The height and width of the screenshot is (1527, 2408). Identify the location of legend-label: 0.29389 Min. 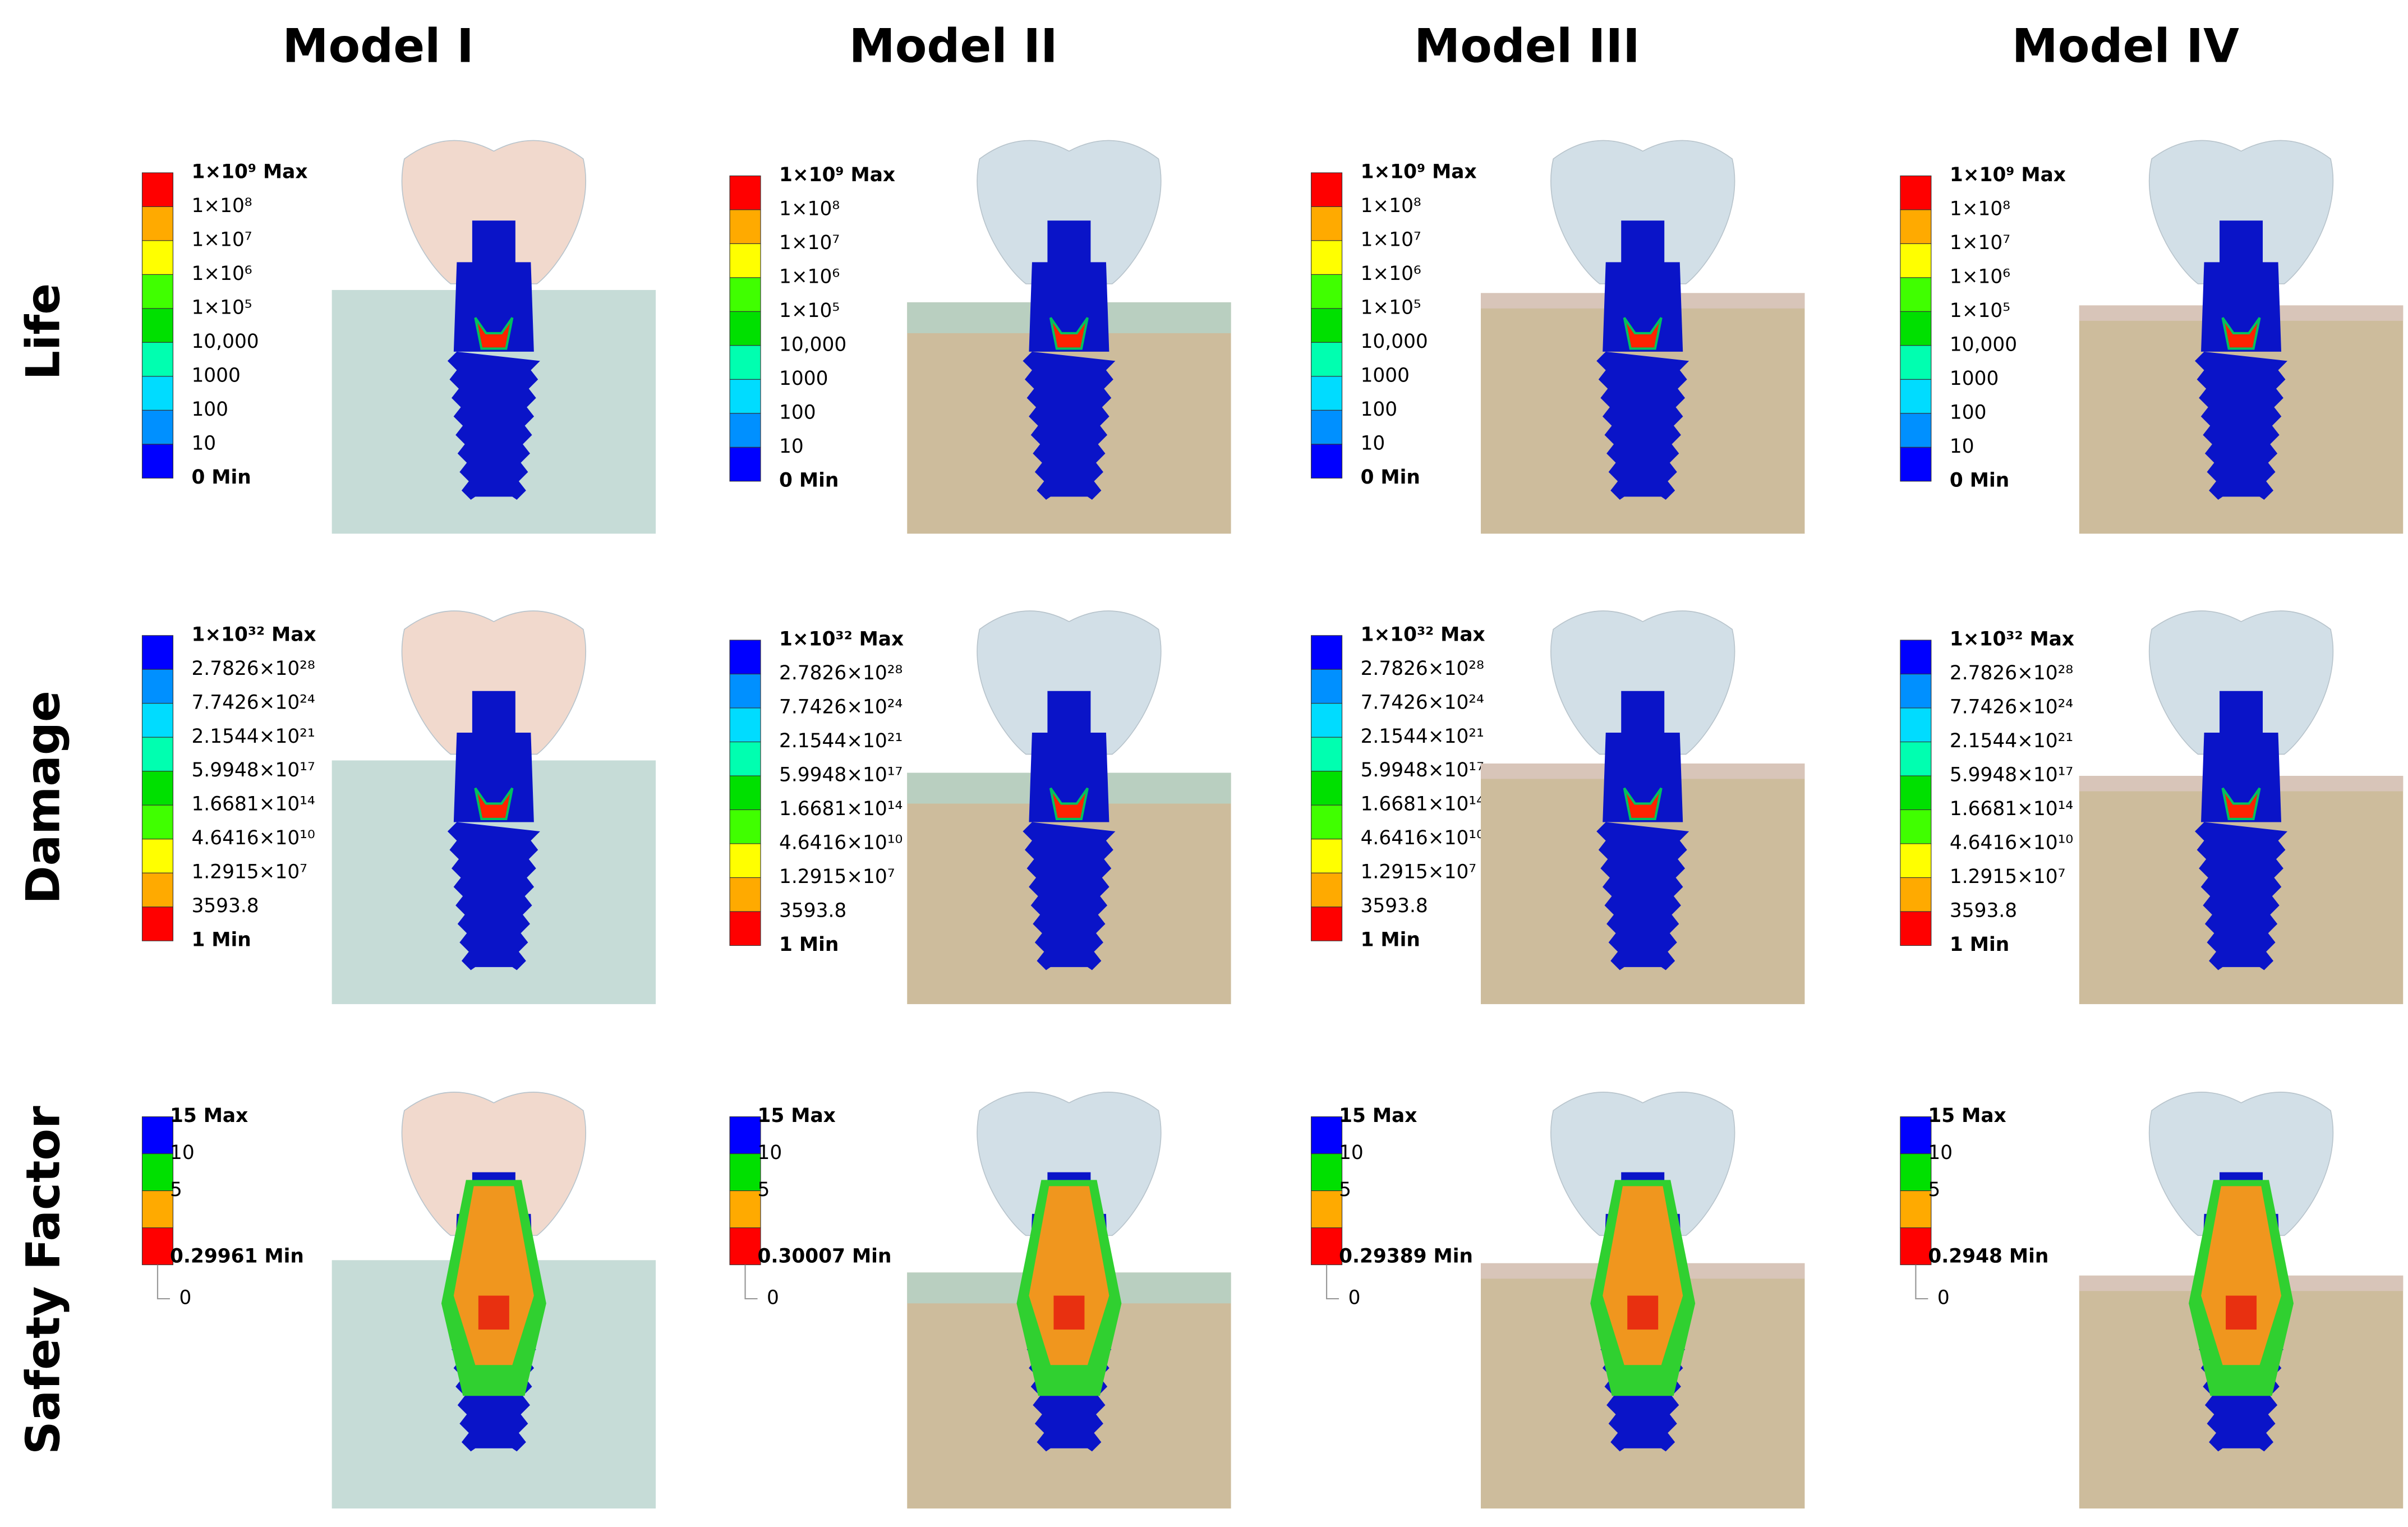
(1406, 1256).